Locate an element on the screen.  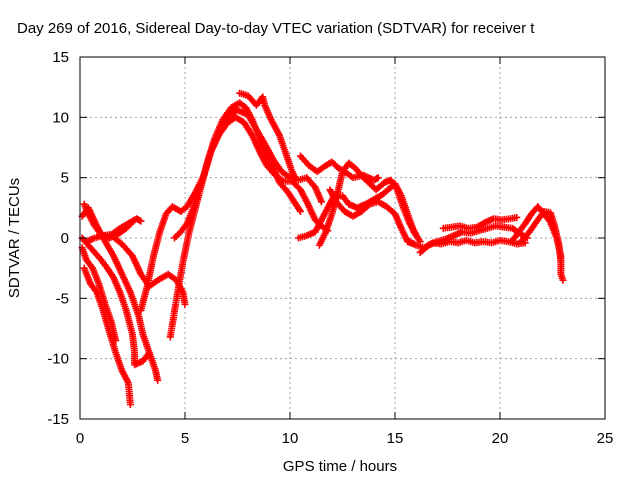
y-tick-label: 5 is located at coordinates (65, 178).